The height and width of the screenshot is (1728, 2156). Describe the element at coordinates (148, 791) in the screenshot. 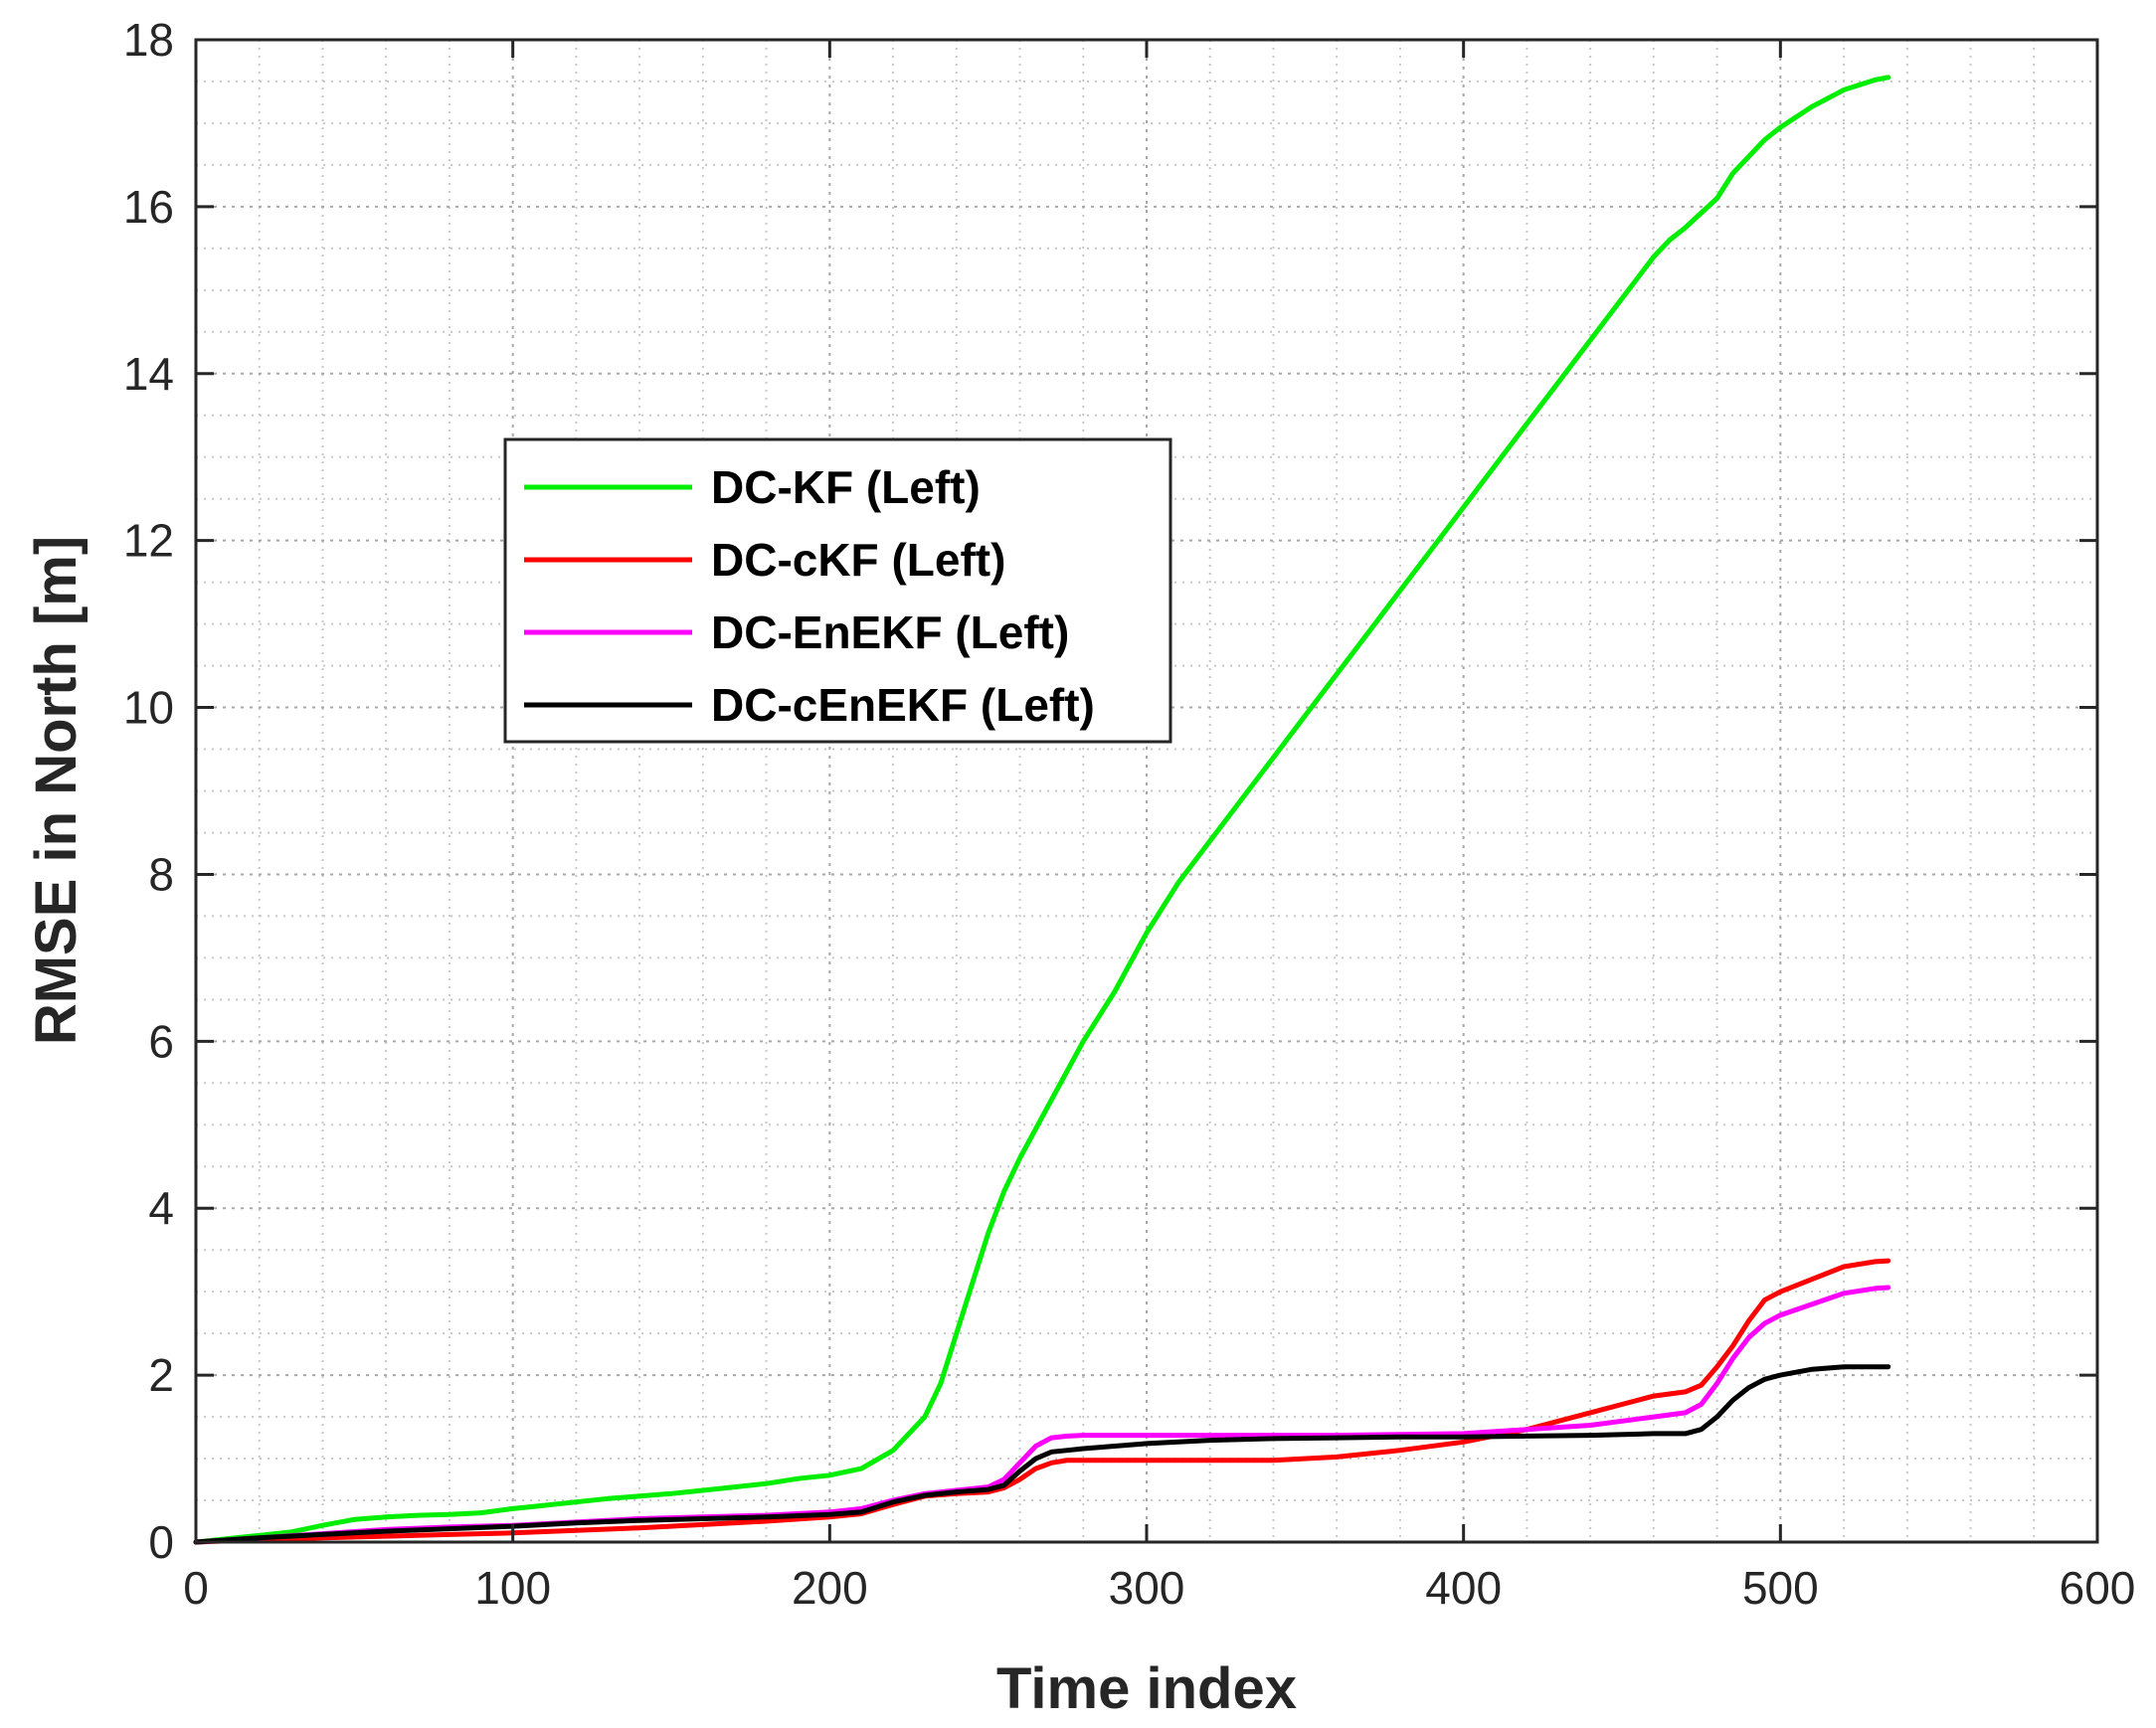

I see `y-tick-labels: 0 2 4 6 8 10 12 14 16 18` at that location.